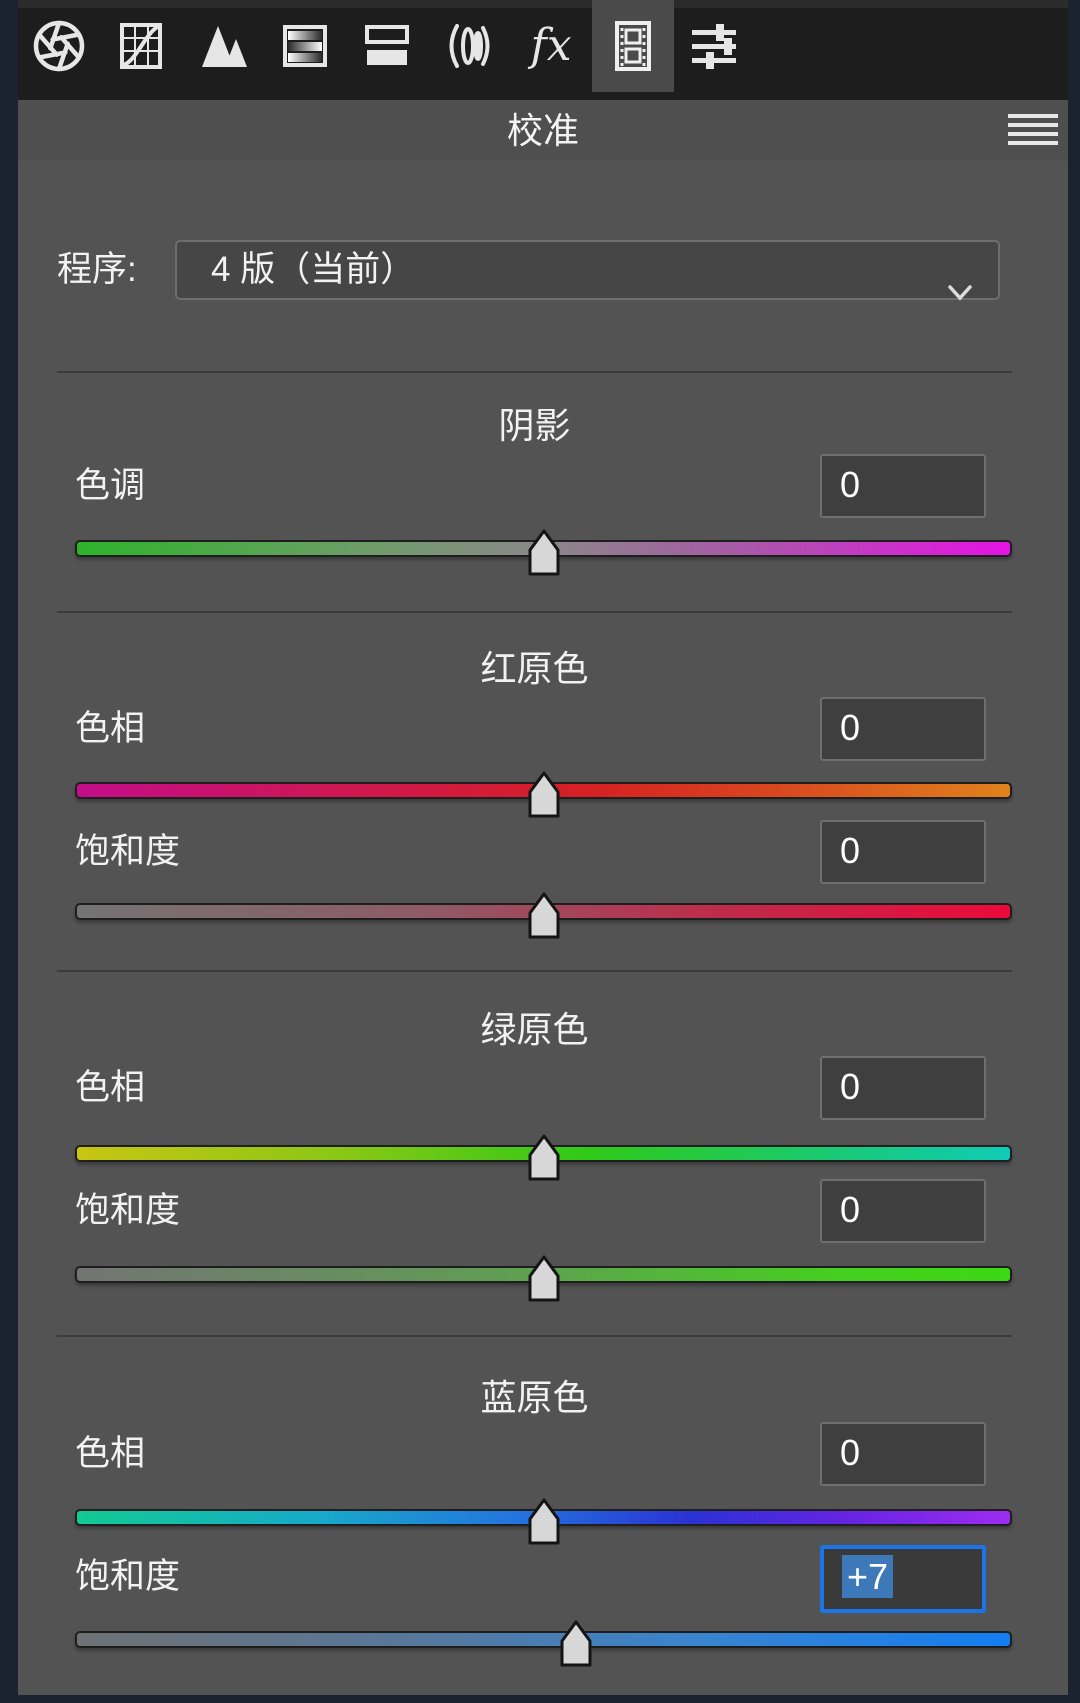  I want to click on tint-slider-track, so click(543, 552).